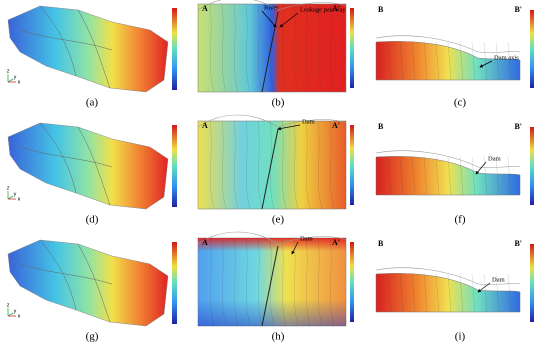  I want to click on panel: A A' Dam, so click(275, 279).